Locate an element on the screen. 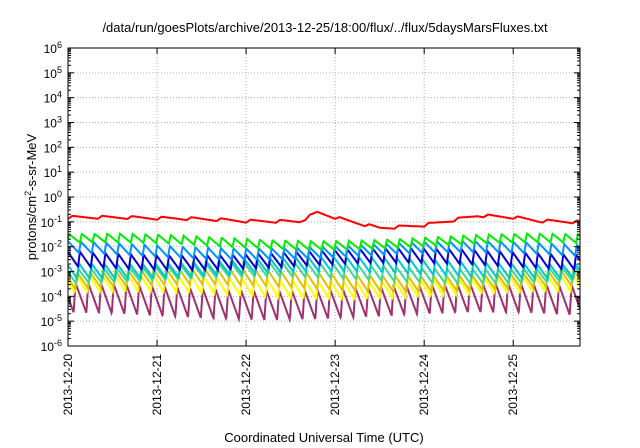 The width and height of the screenshot is (640, 448). x-axis-label: Coordinated Universal Time (UTC) is located at coordinates (323, 437).